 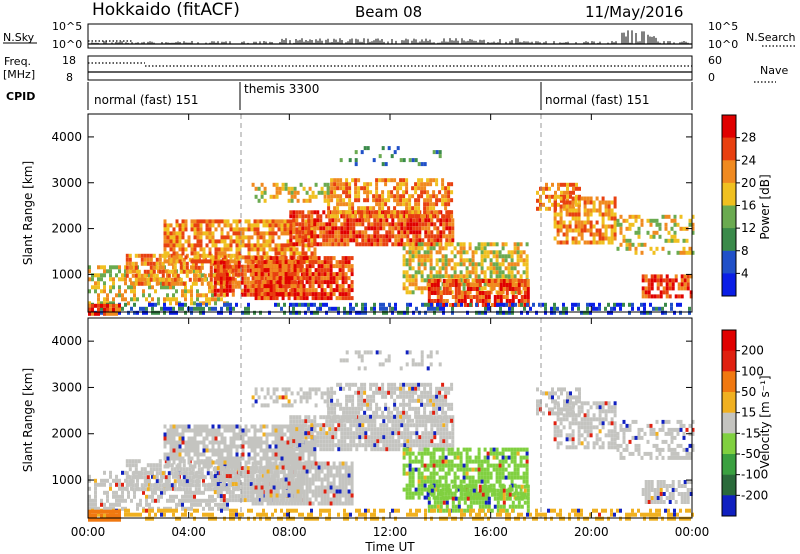 I want to click on nsky-trace, so click(x=390, y=37).